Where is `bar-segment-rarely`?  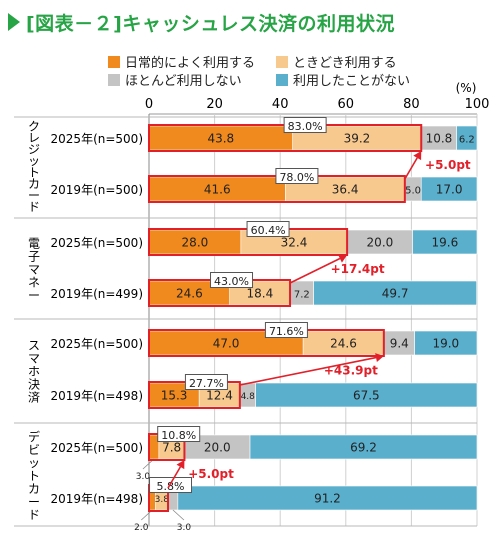 bar-segment-rarely is located at coordinates (399, 343).